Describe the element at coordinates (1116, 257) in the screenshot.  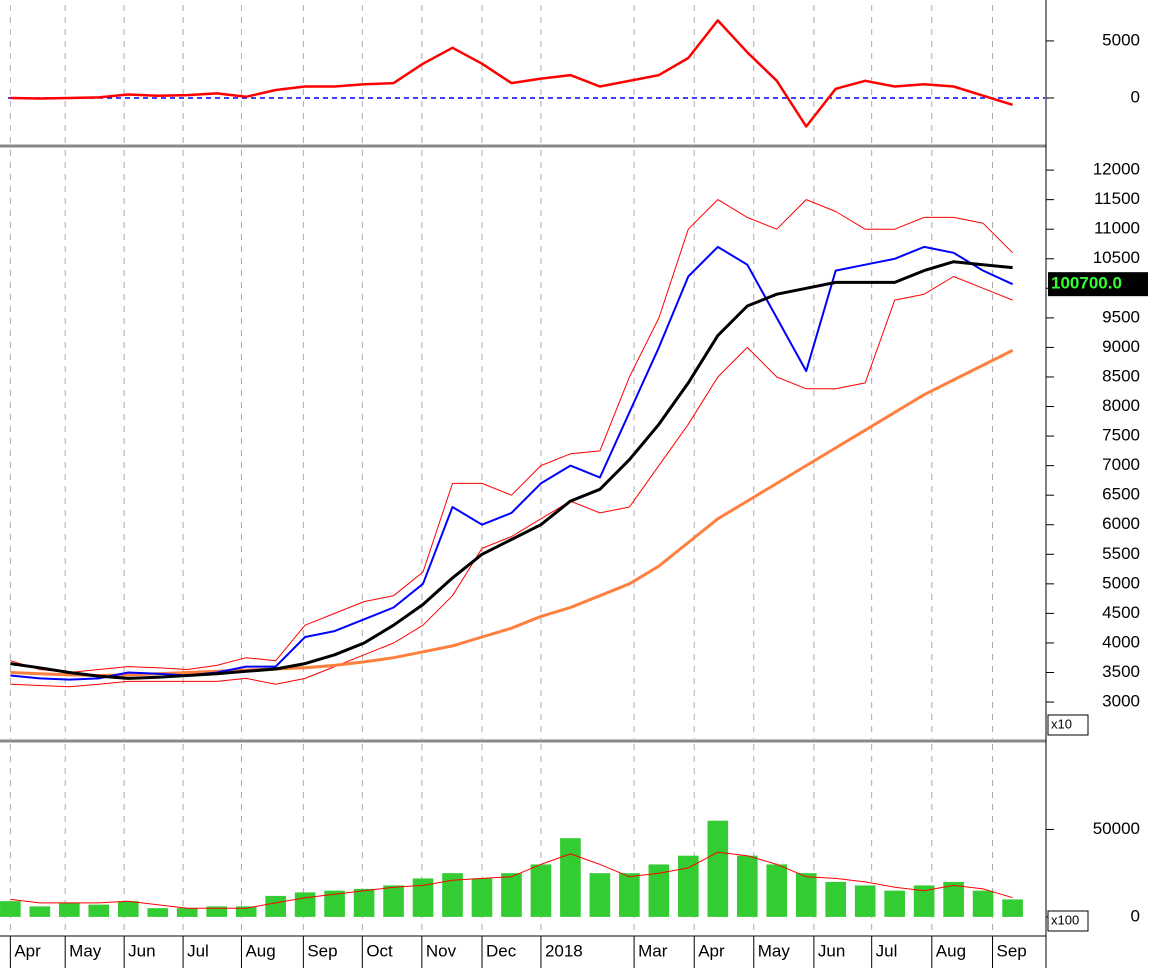
I see `y-tick-label: 10500` at that location.